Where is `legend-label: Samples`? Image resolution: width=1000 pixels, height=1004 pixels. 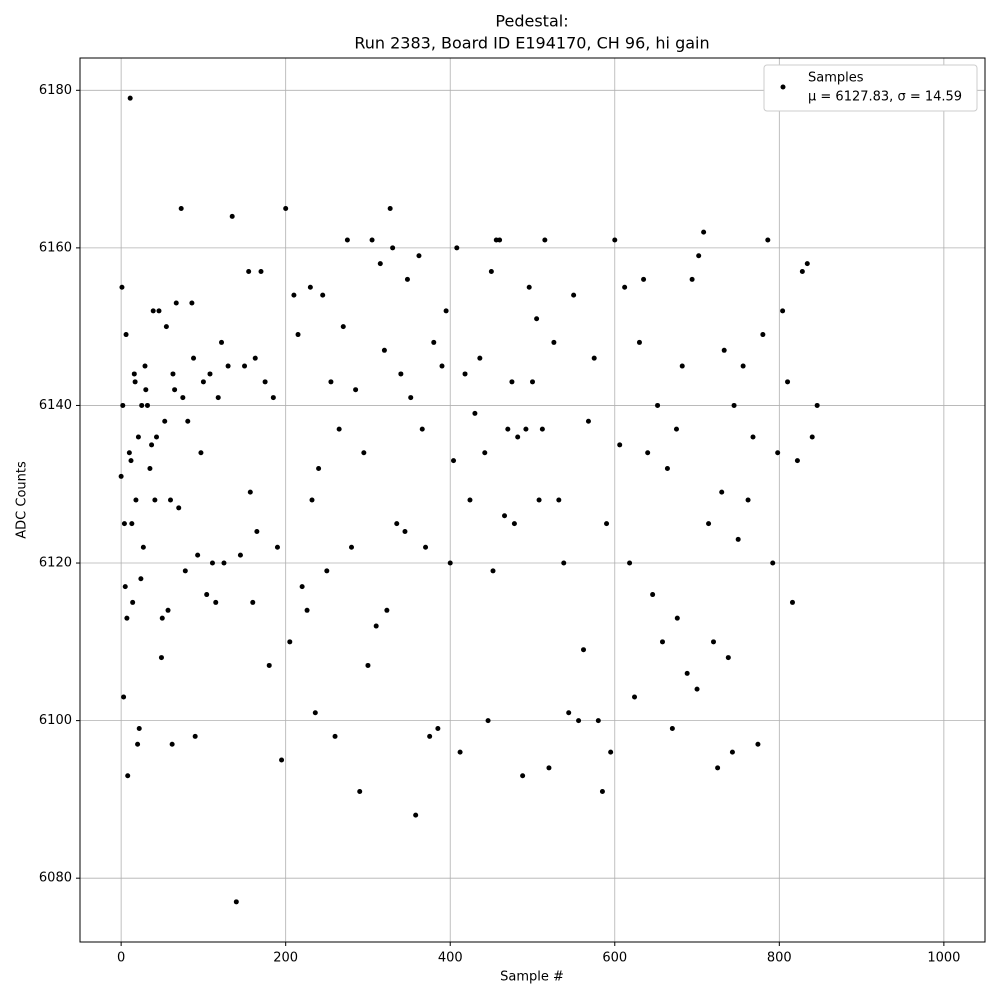 legend-label: Samples is located at coordinates (836, 78).